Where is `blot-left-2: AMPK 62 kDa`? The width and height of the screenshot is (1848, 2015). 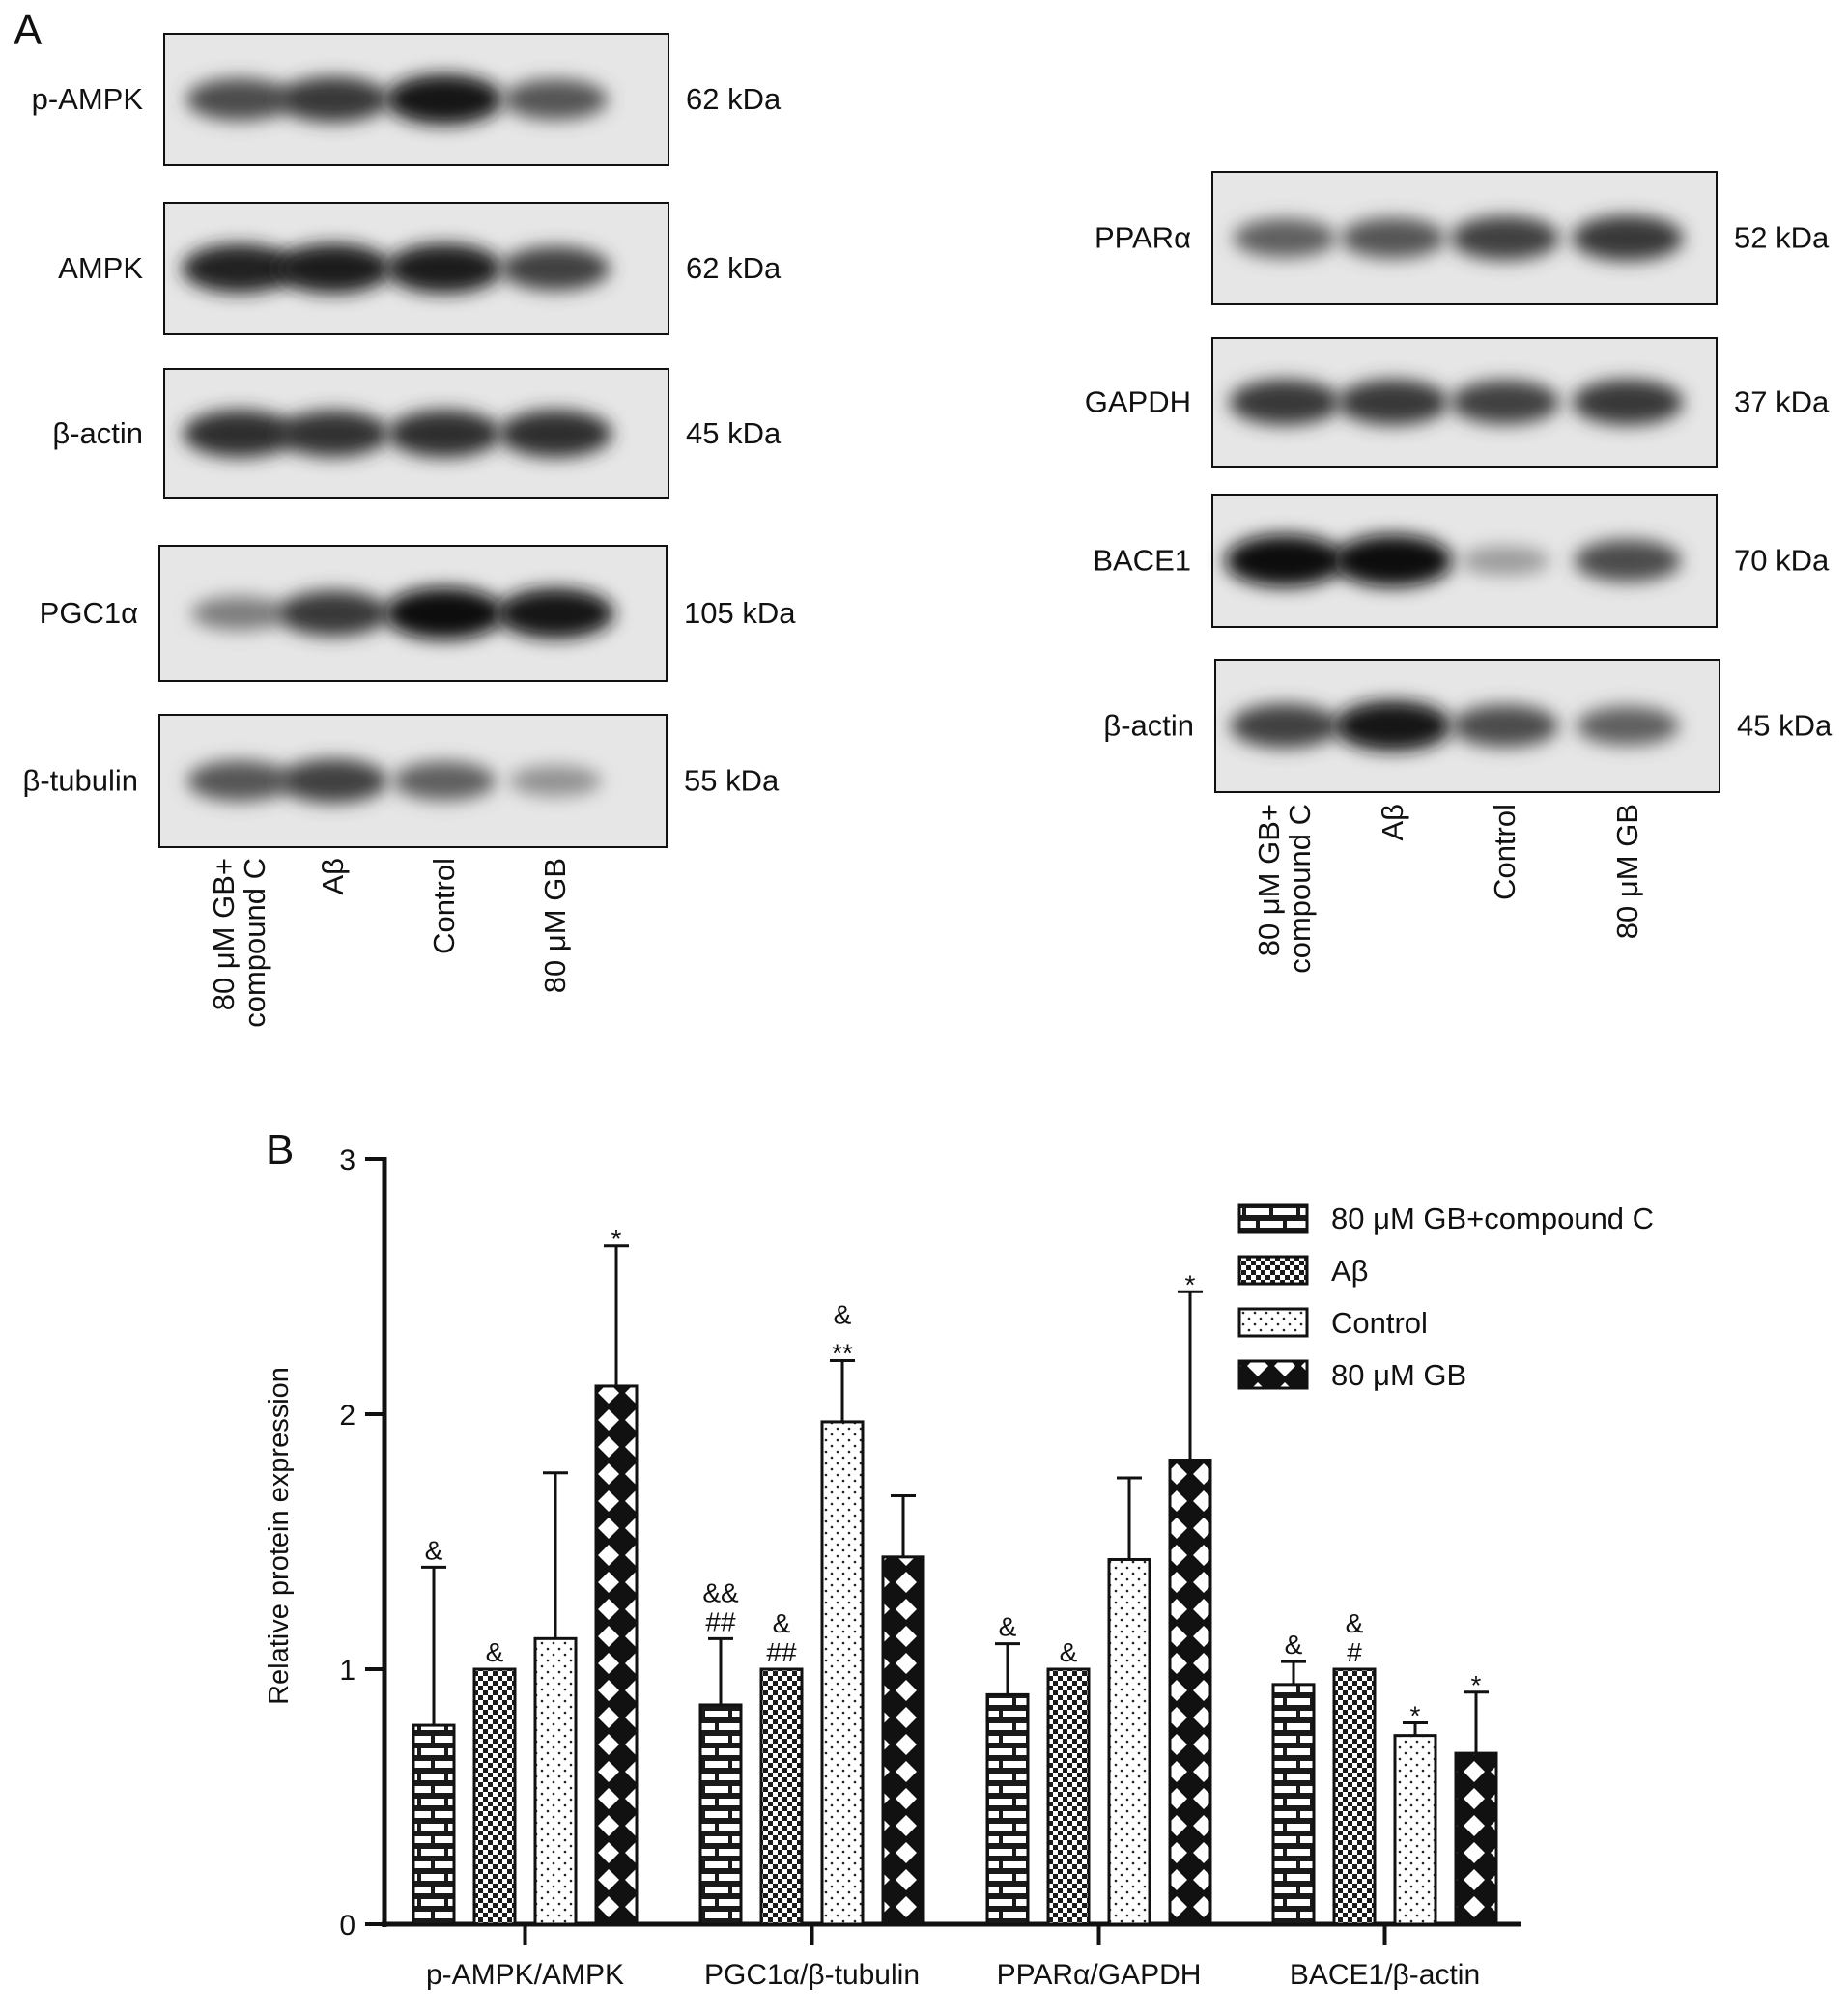 blot-left-2: AMPK 62 kDa is located at coordinates (420, 268).